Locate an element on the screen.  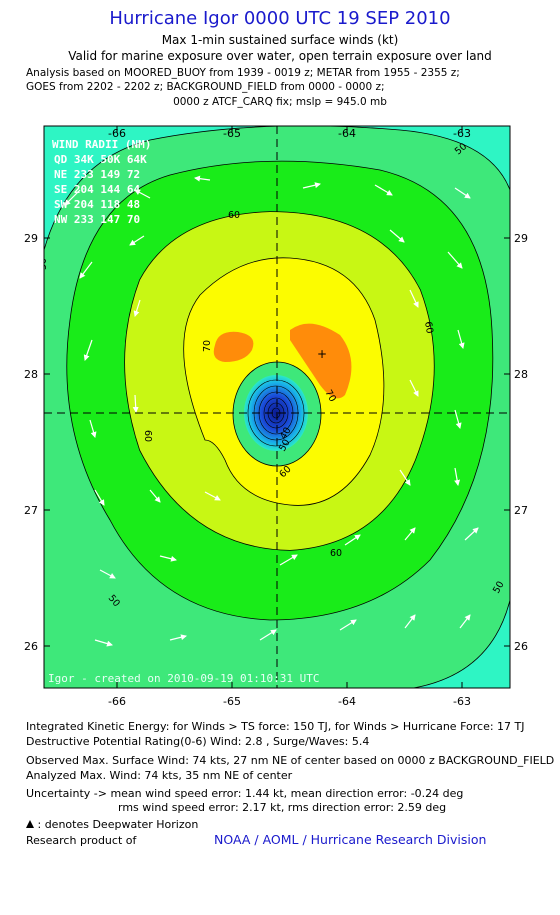
wind-radii-ne: NE 233 149 72 is located at coordinates (97, 174).